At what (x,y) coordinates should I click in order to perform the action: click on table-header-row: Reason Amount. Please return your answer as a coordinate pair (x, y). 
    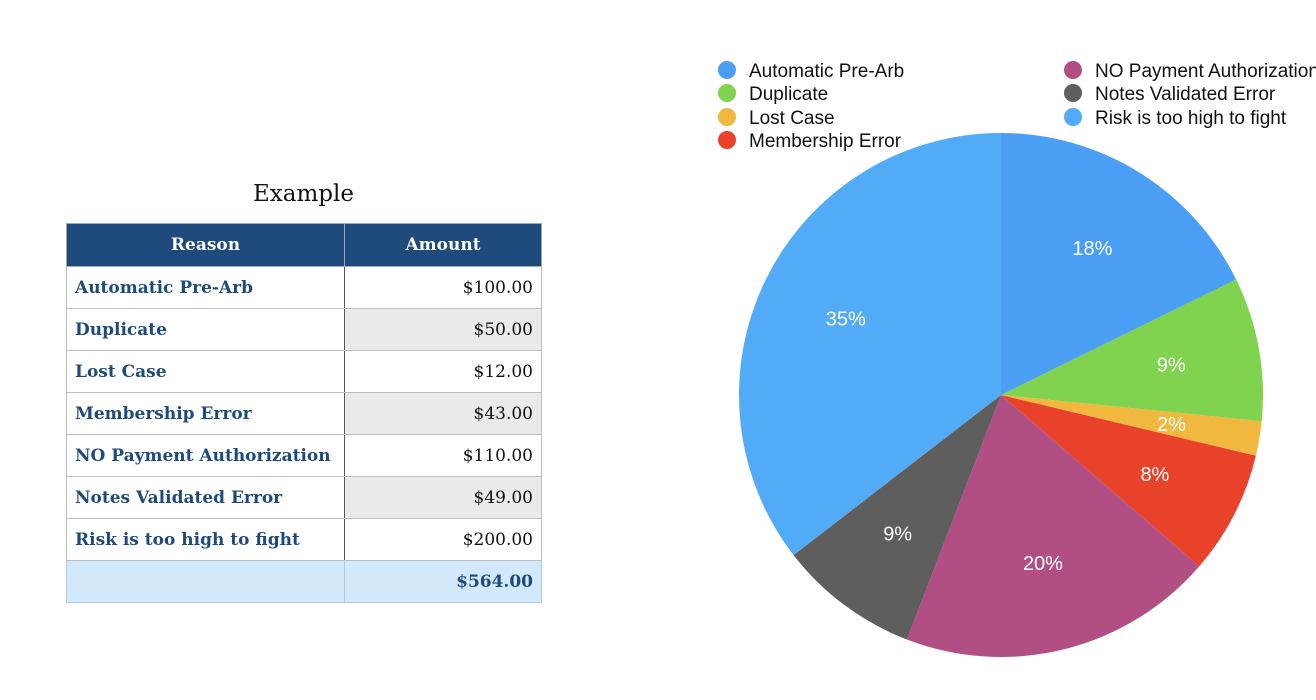
    Looking at the image, I should click on (304, 245).